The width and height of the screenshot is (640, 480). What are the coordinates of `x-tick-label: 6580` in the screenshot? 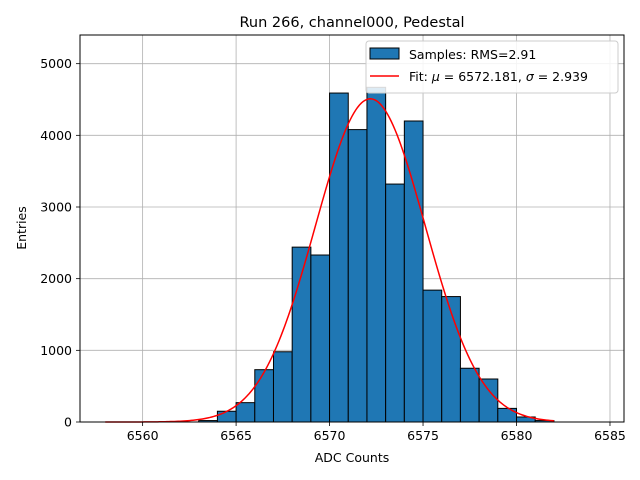 It's located at (517, 435).